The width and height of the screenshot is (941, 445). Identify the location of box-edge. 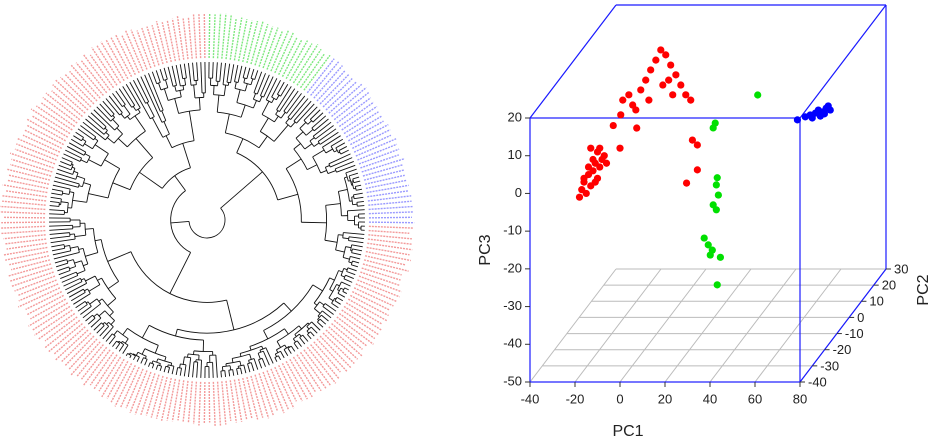
(843, 325).